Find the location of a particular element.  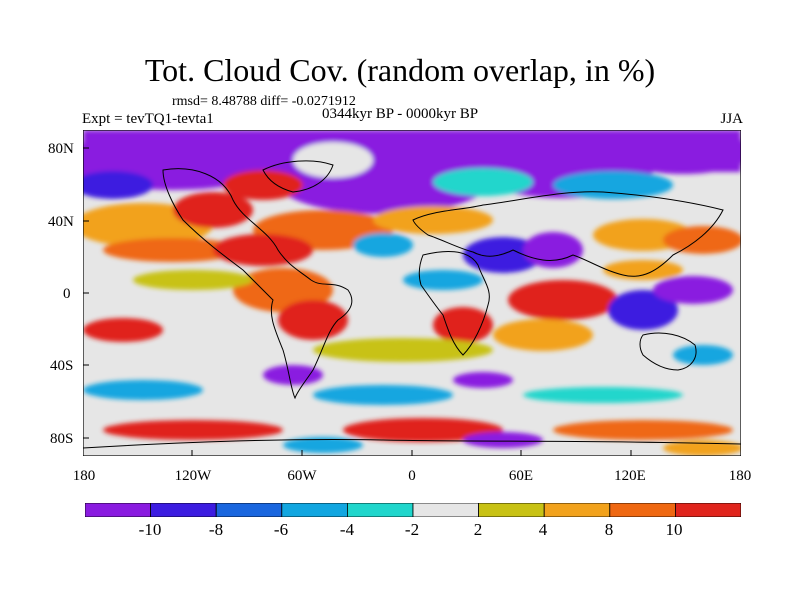

colorbar-label: 2 is located at coordinates (478, 529).